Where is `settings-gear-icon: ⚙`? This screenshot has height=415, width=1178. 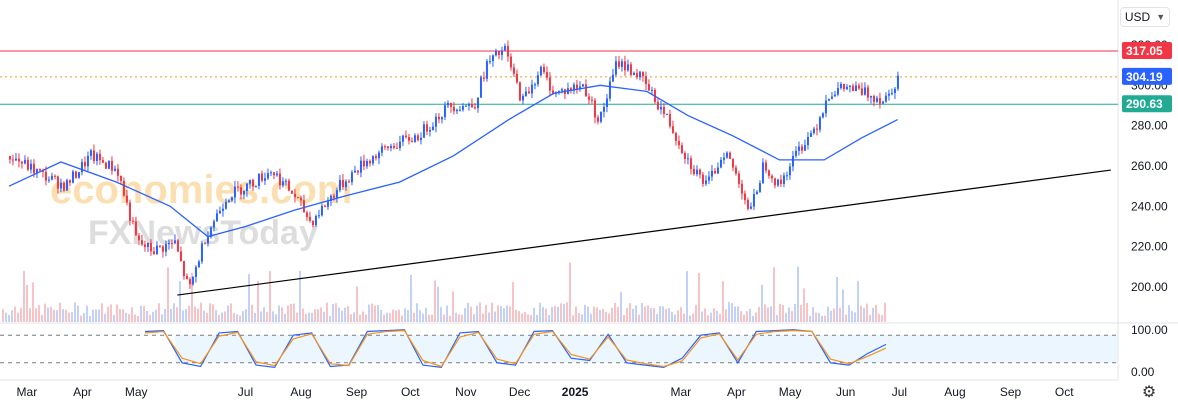
settings-gear-icon: ⚙ is located at coordinates (1149, 392).